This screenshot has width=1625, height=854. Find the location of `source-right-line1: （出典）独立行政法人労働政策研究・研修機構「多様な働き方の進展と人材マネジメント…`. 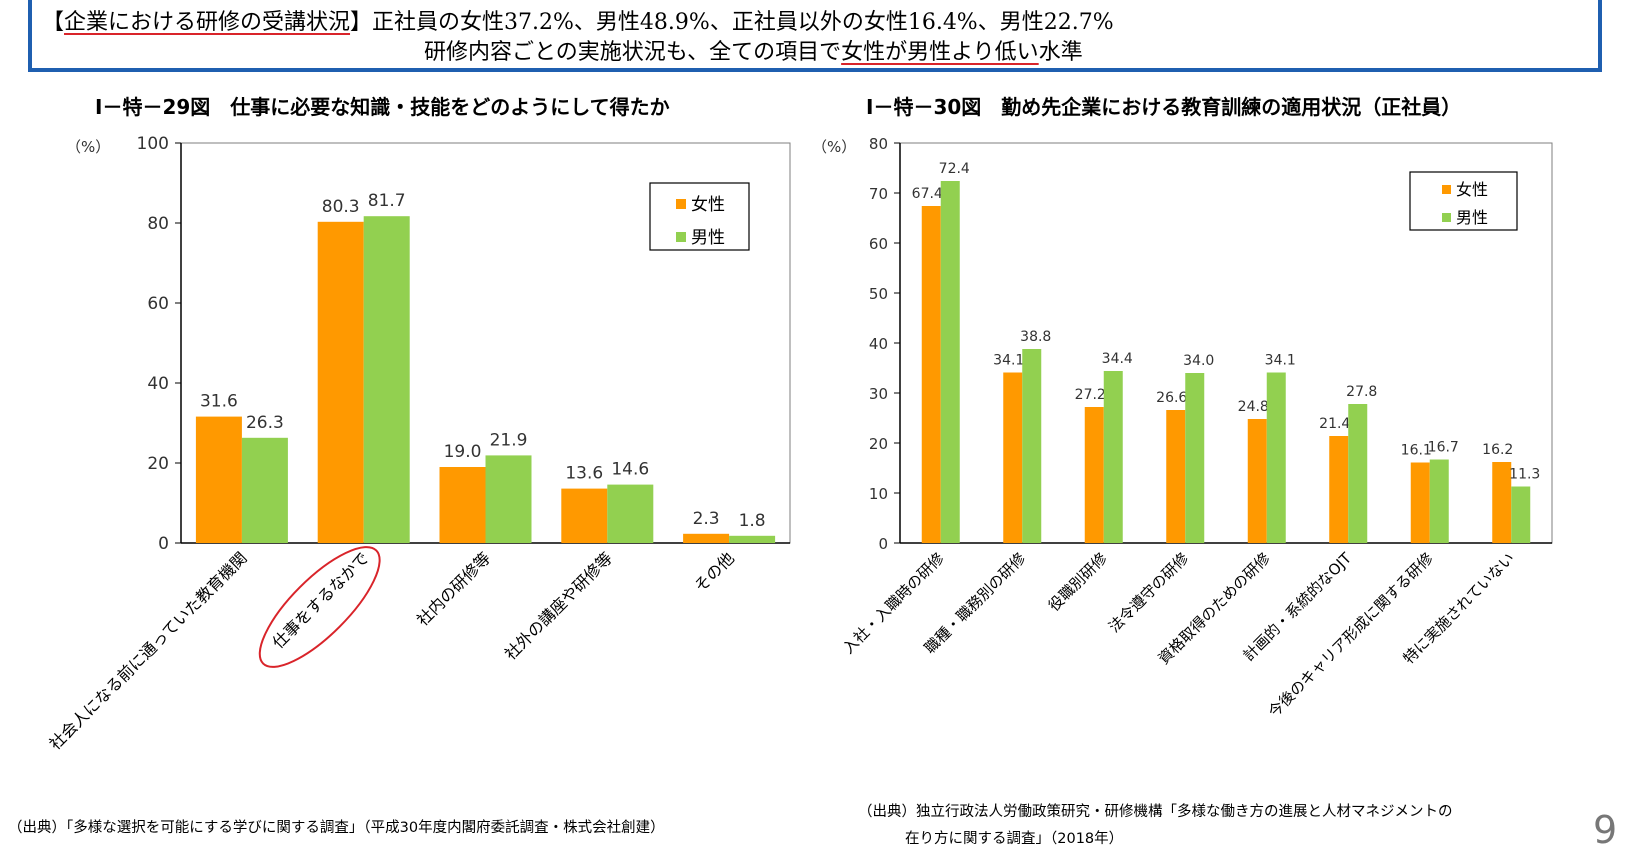

source-right-line1: （出典）独立行政法人労働政策研究・研修機構「多様な働き方の進展と人材マネジメント… is located at coordinates (1155, 812).